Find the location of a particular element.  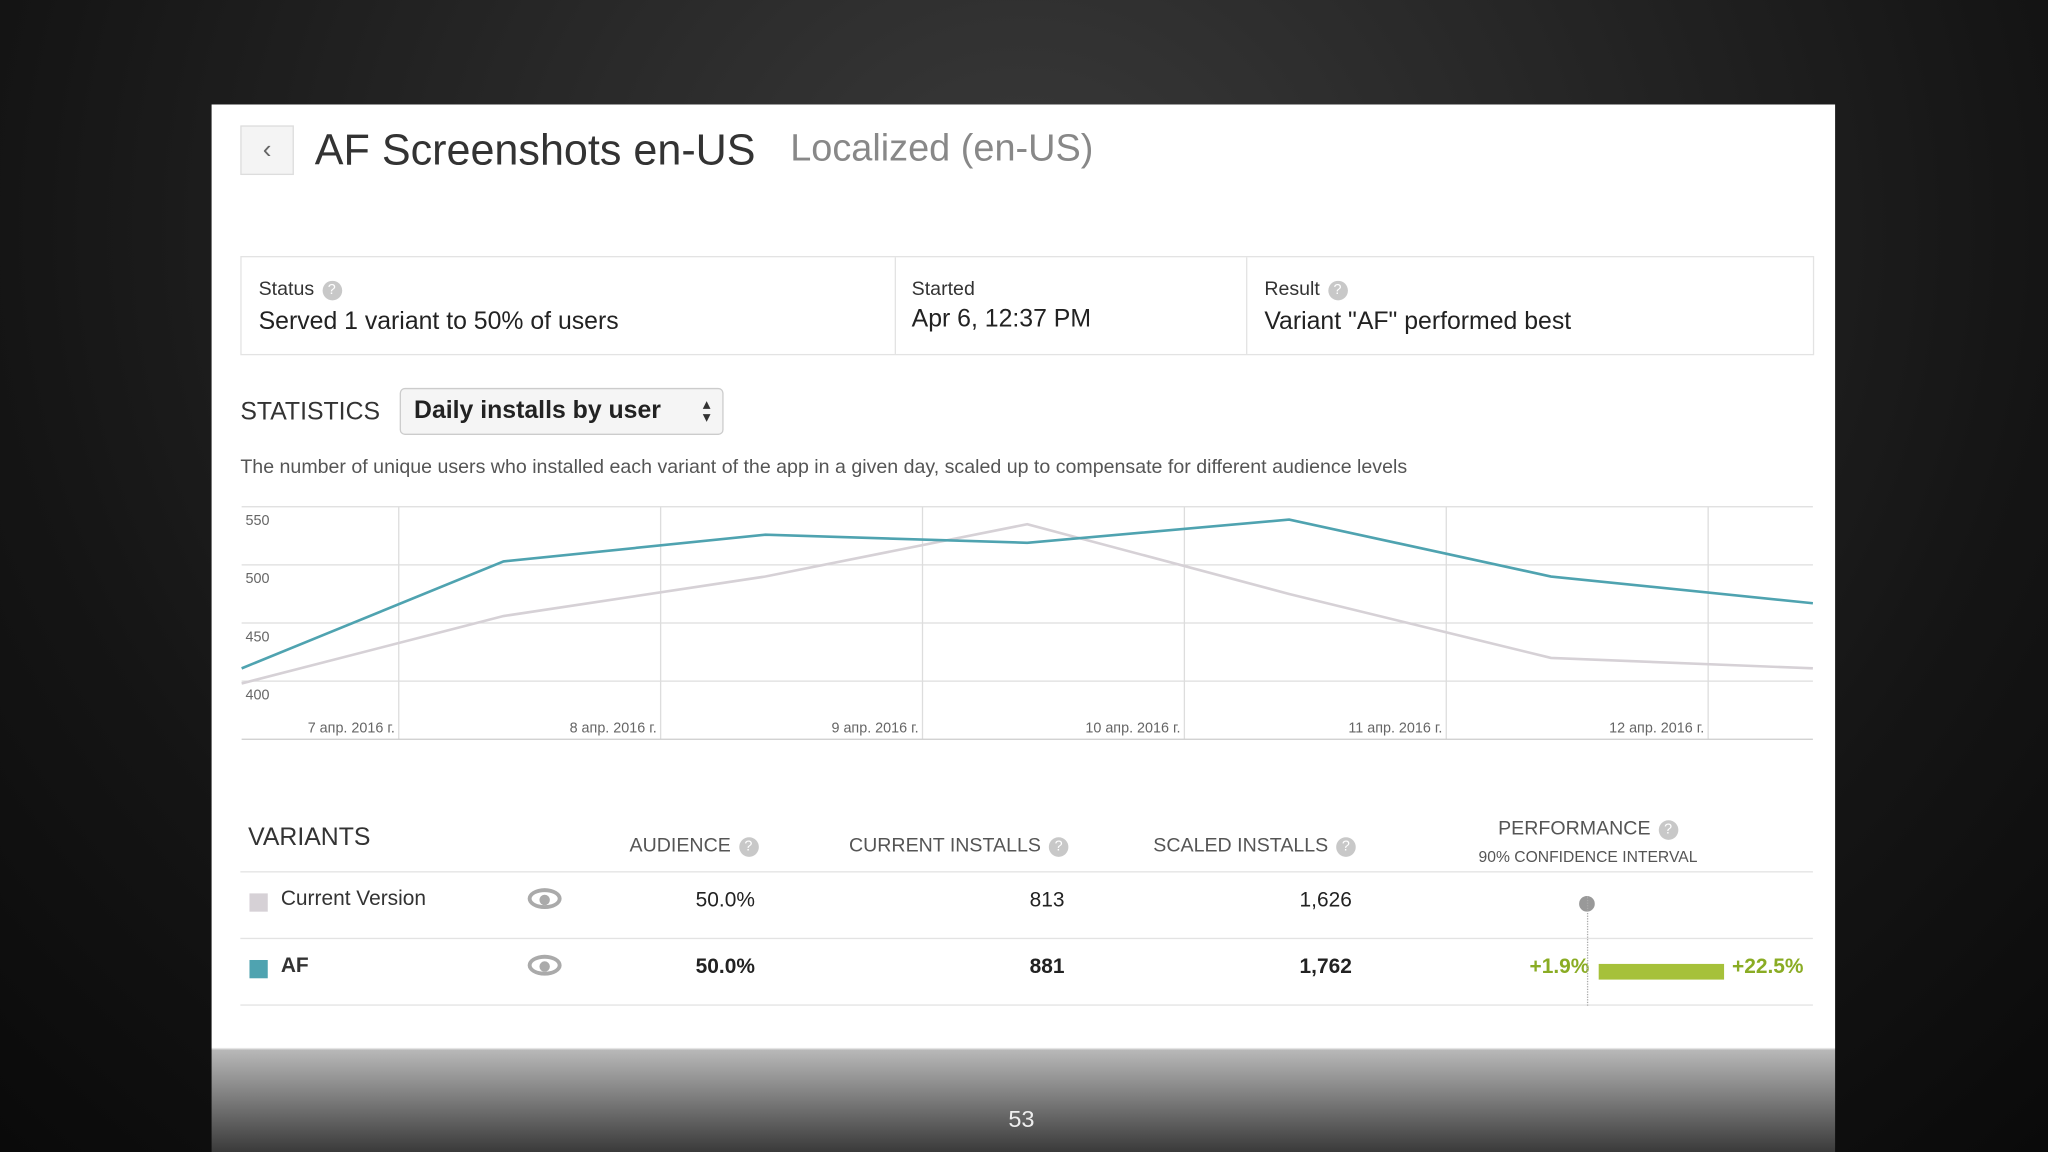

performance-bar is located at coordinates (1661, 971).